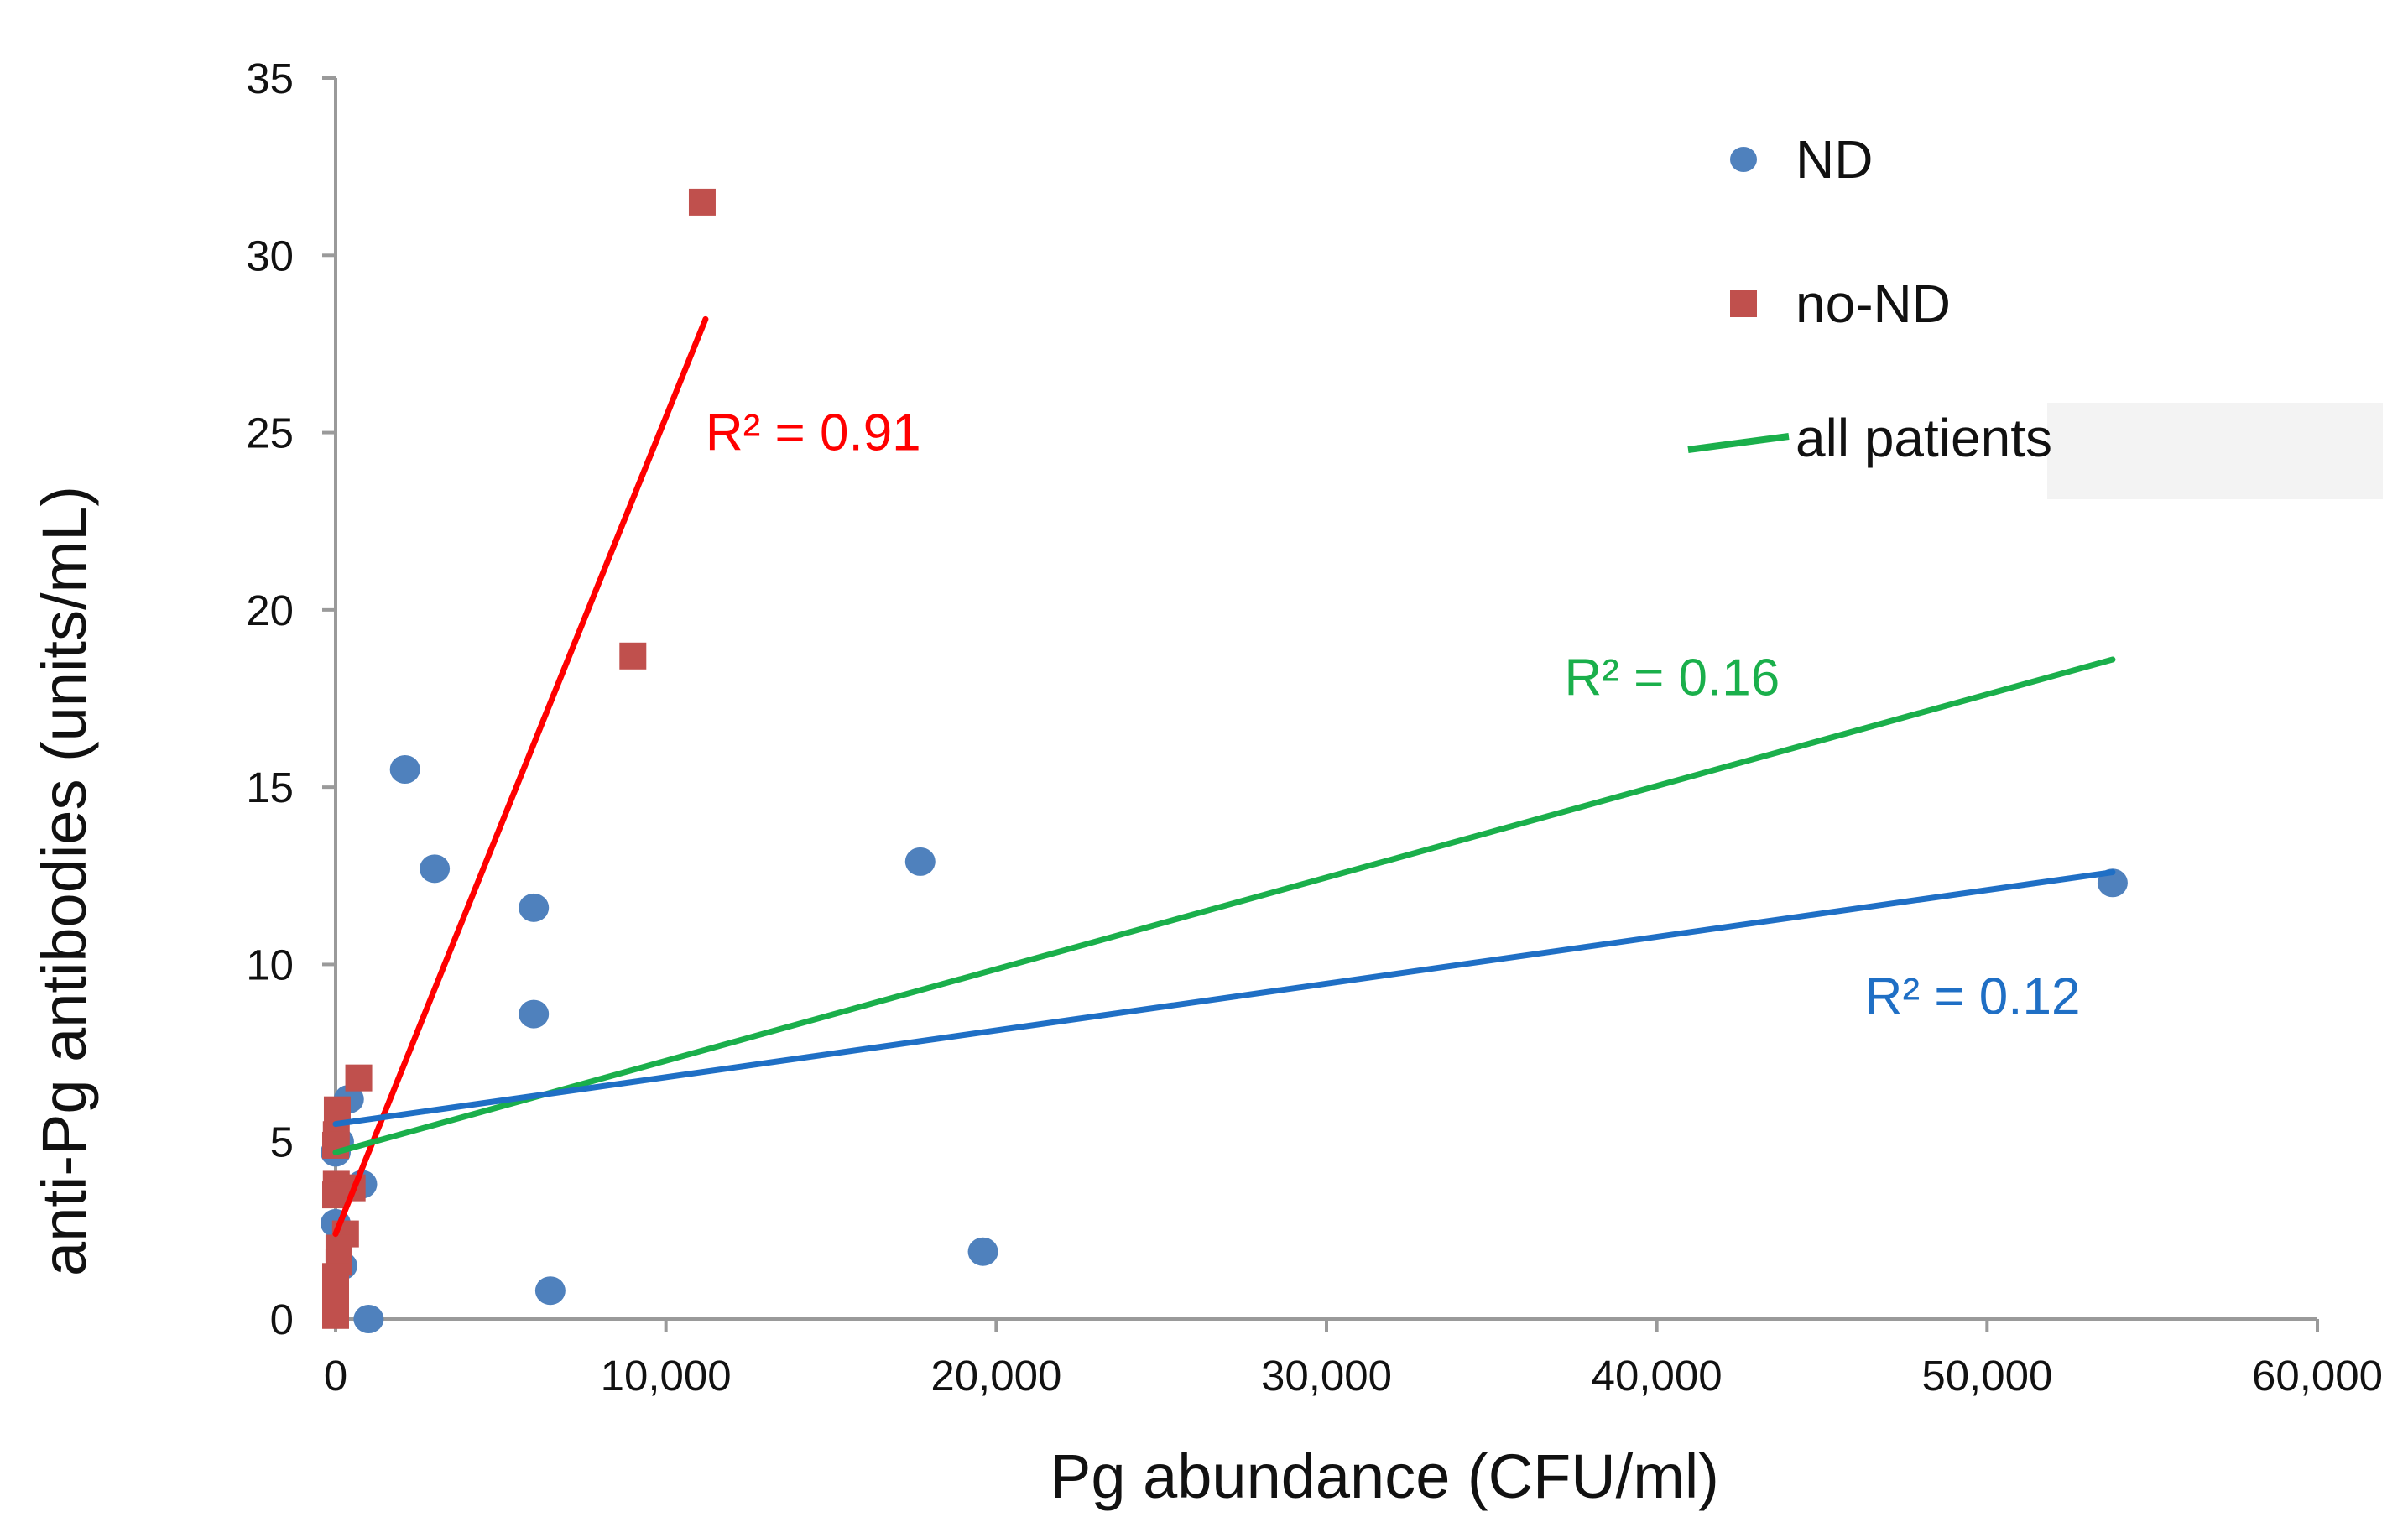  I want to click on y-tick-label: 5, so click(282, 1142).